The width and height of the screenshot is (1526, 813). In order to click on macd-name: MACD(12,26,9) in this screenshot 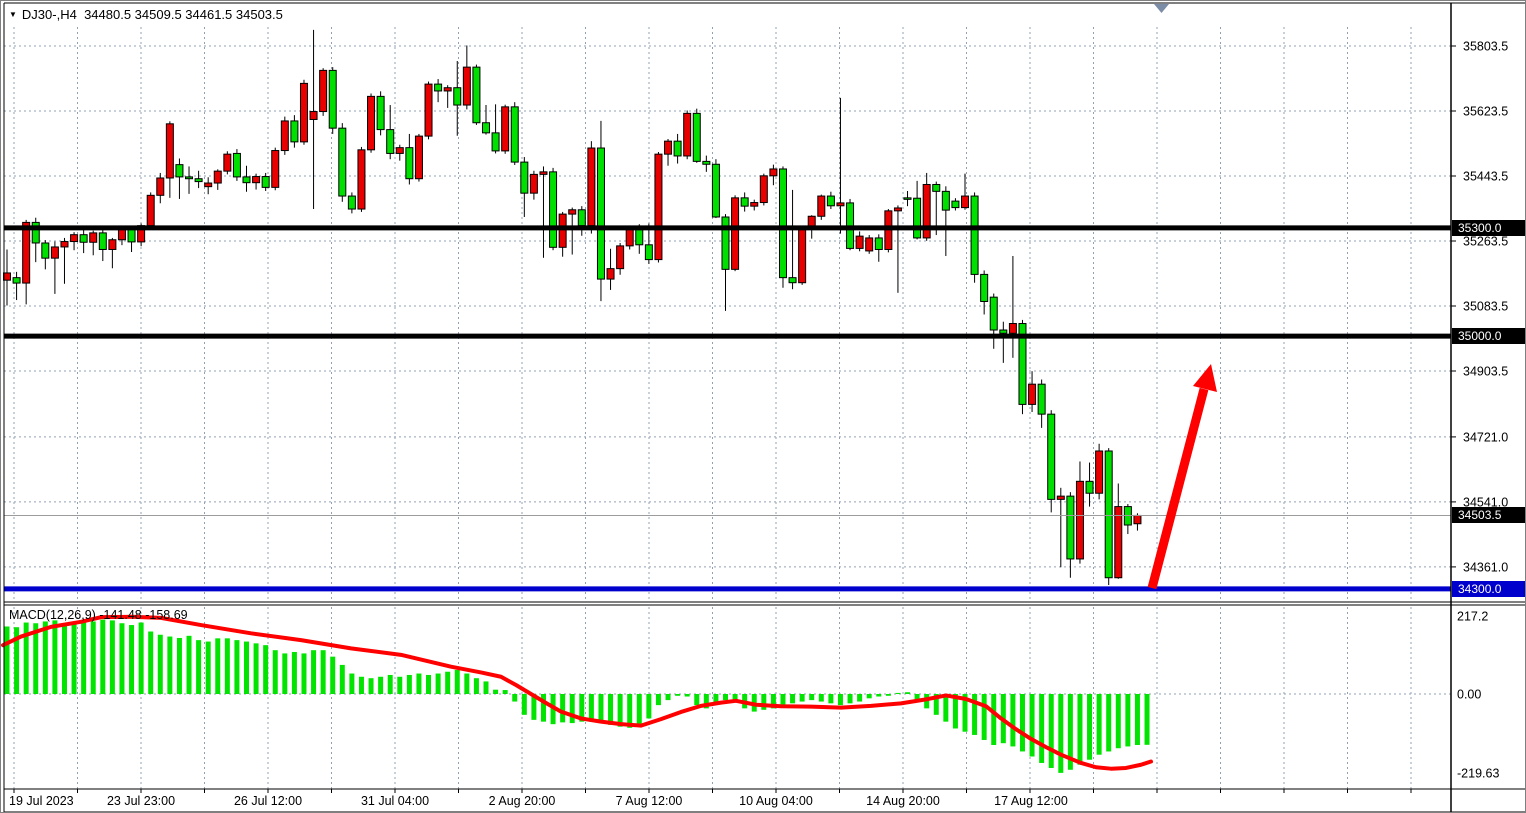, I will do `click(52, 615)`.